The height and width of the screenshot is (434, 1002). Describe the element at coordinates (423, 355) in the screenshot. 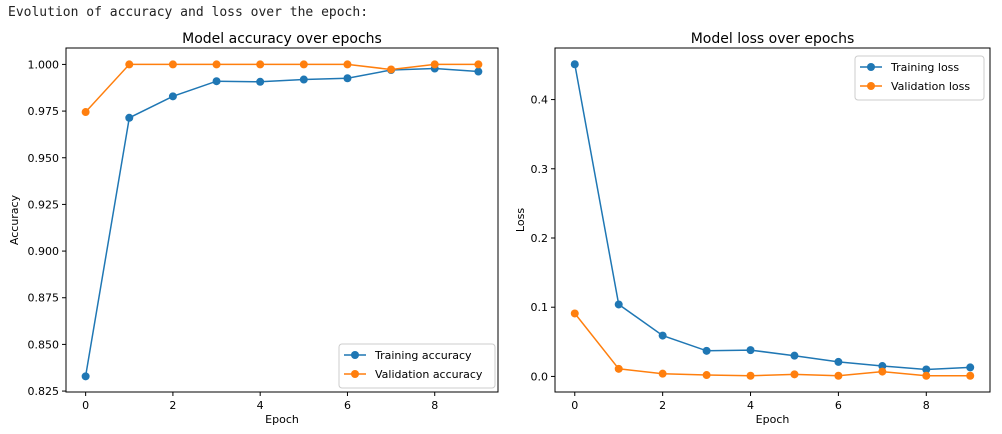

I see `chart-0-legend-label: Training accuracy` at that location.